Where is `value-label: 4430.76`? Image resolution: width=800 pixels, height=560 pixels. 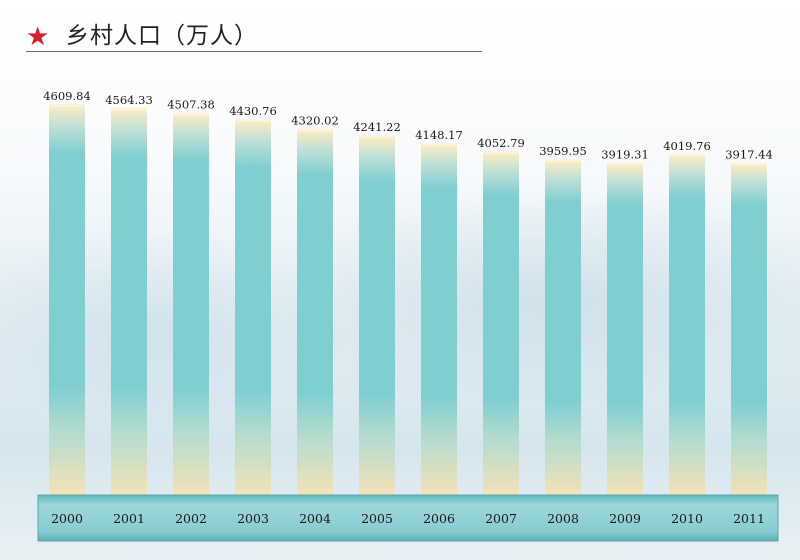
value-label: 4430.76 is located at coordinates (253, 111).